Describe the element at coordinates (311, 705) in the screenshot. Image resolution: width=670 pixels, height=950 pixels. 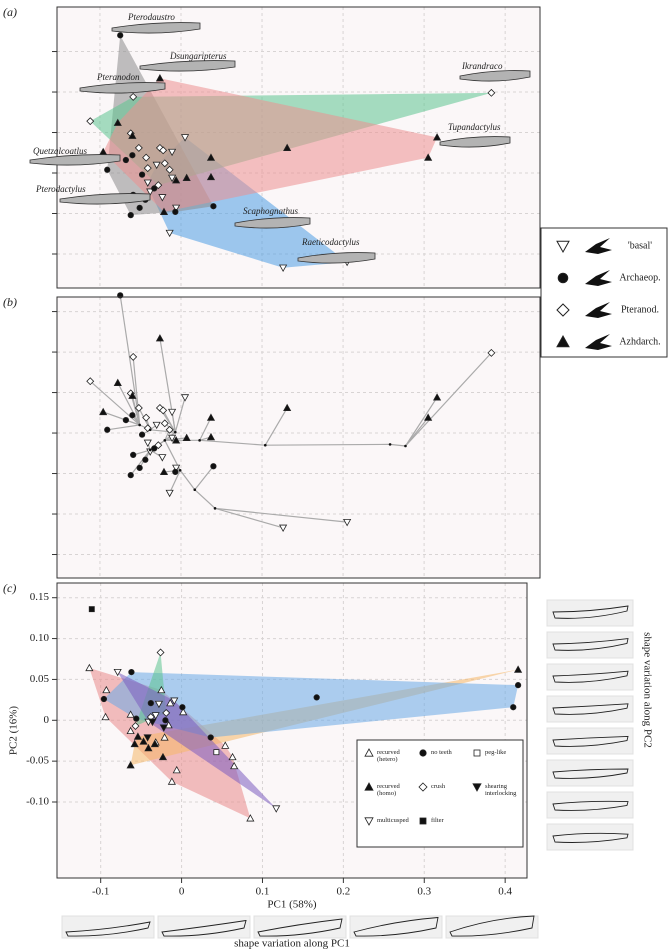
I see `hull` at that location.